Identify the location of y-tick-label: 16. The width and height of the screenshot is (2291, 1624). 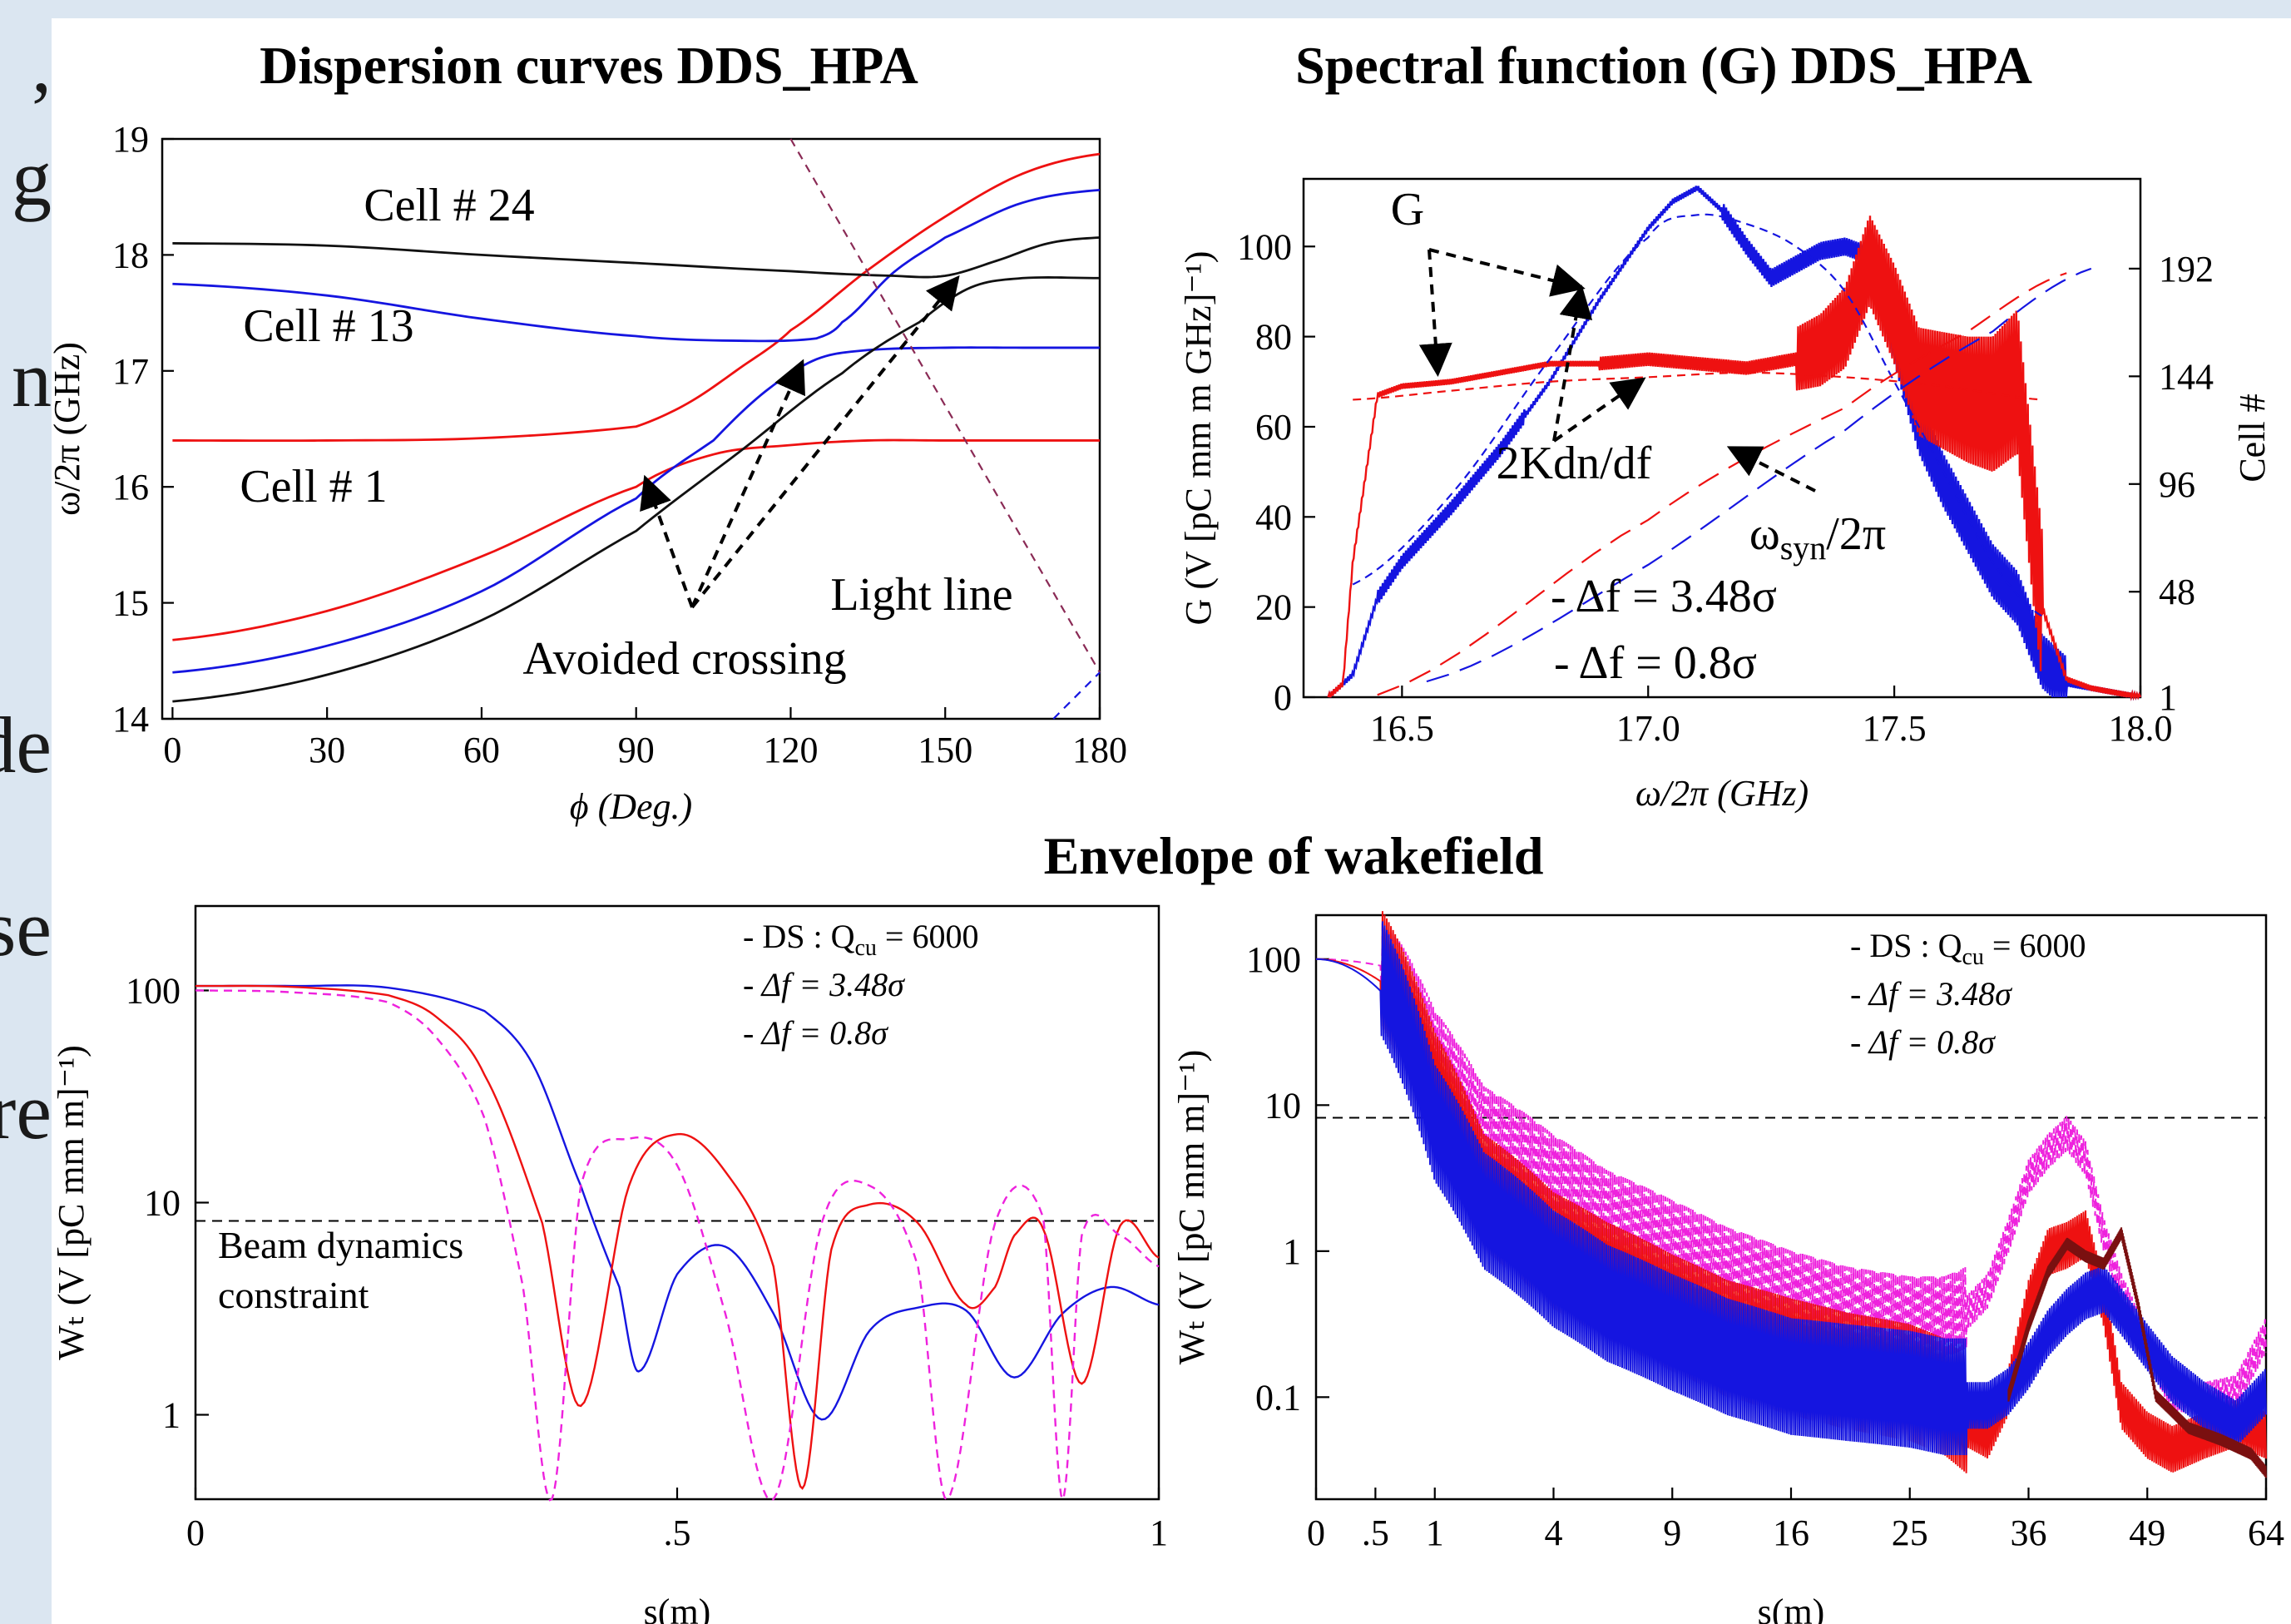
(130, 488).